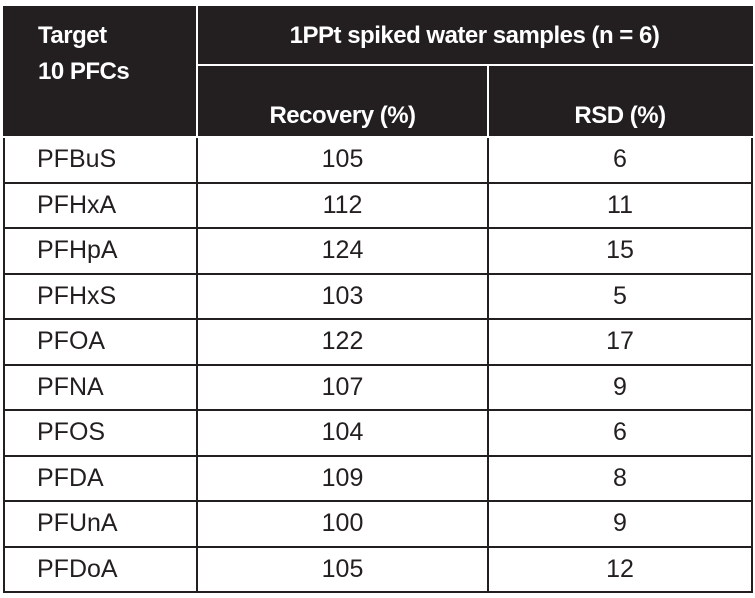  I want to click on target-column-header: Target 10 PFCs, so click(100, 72).